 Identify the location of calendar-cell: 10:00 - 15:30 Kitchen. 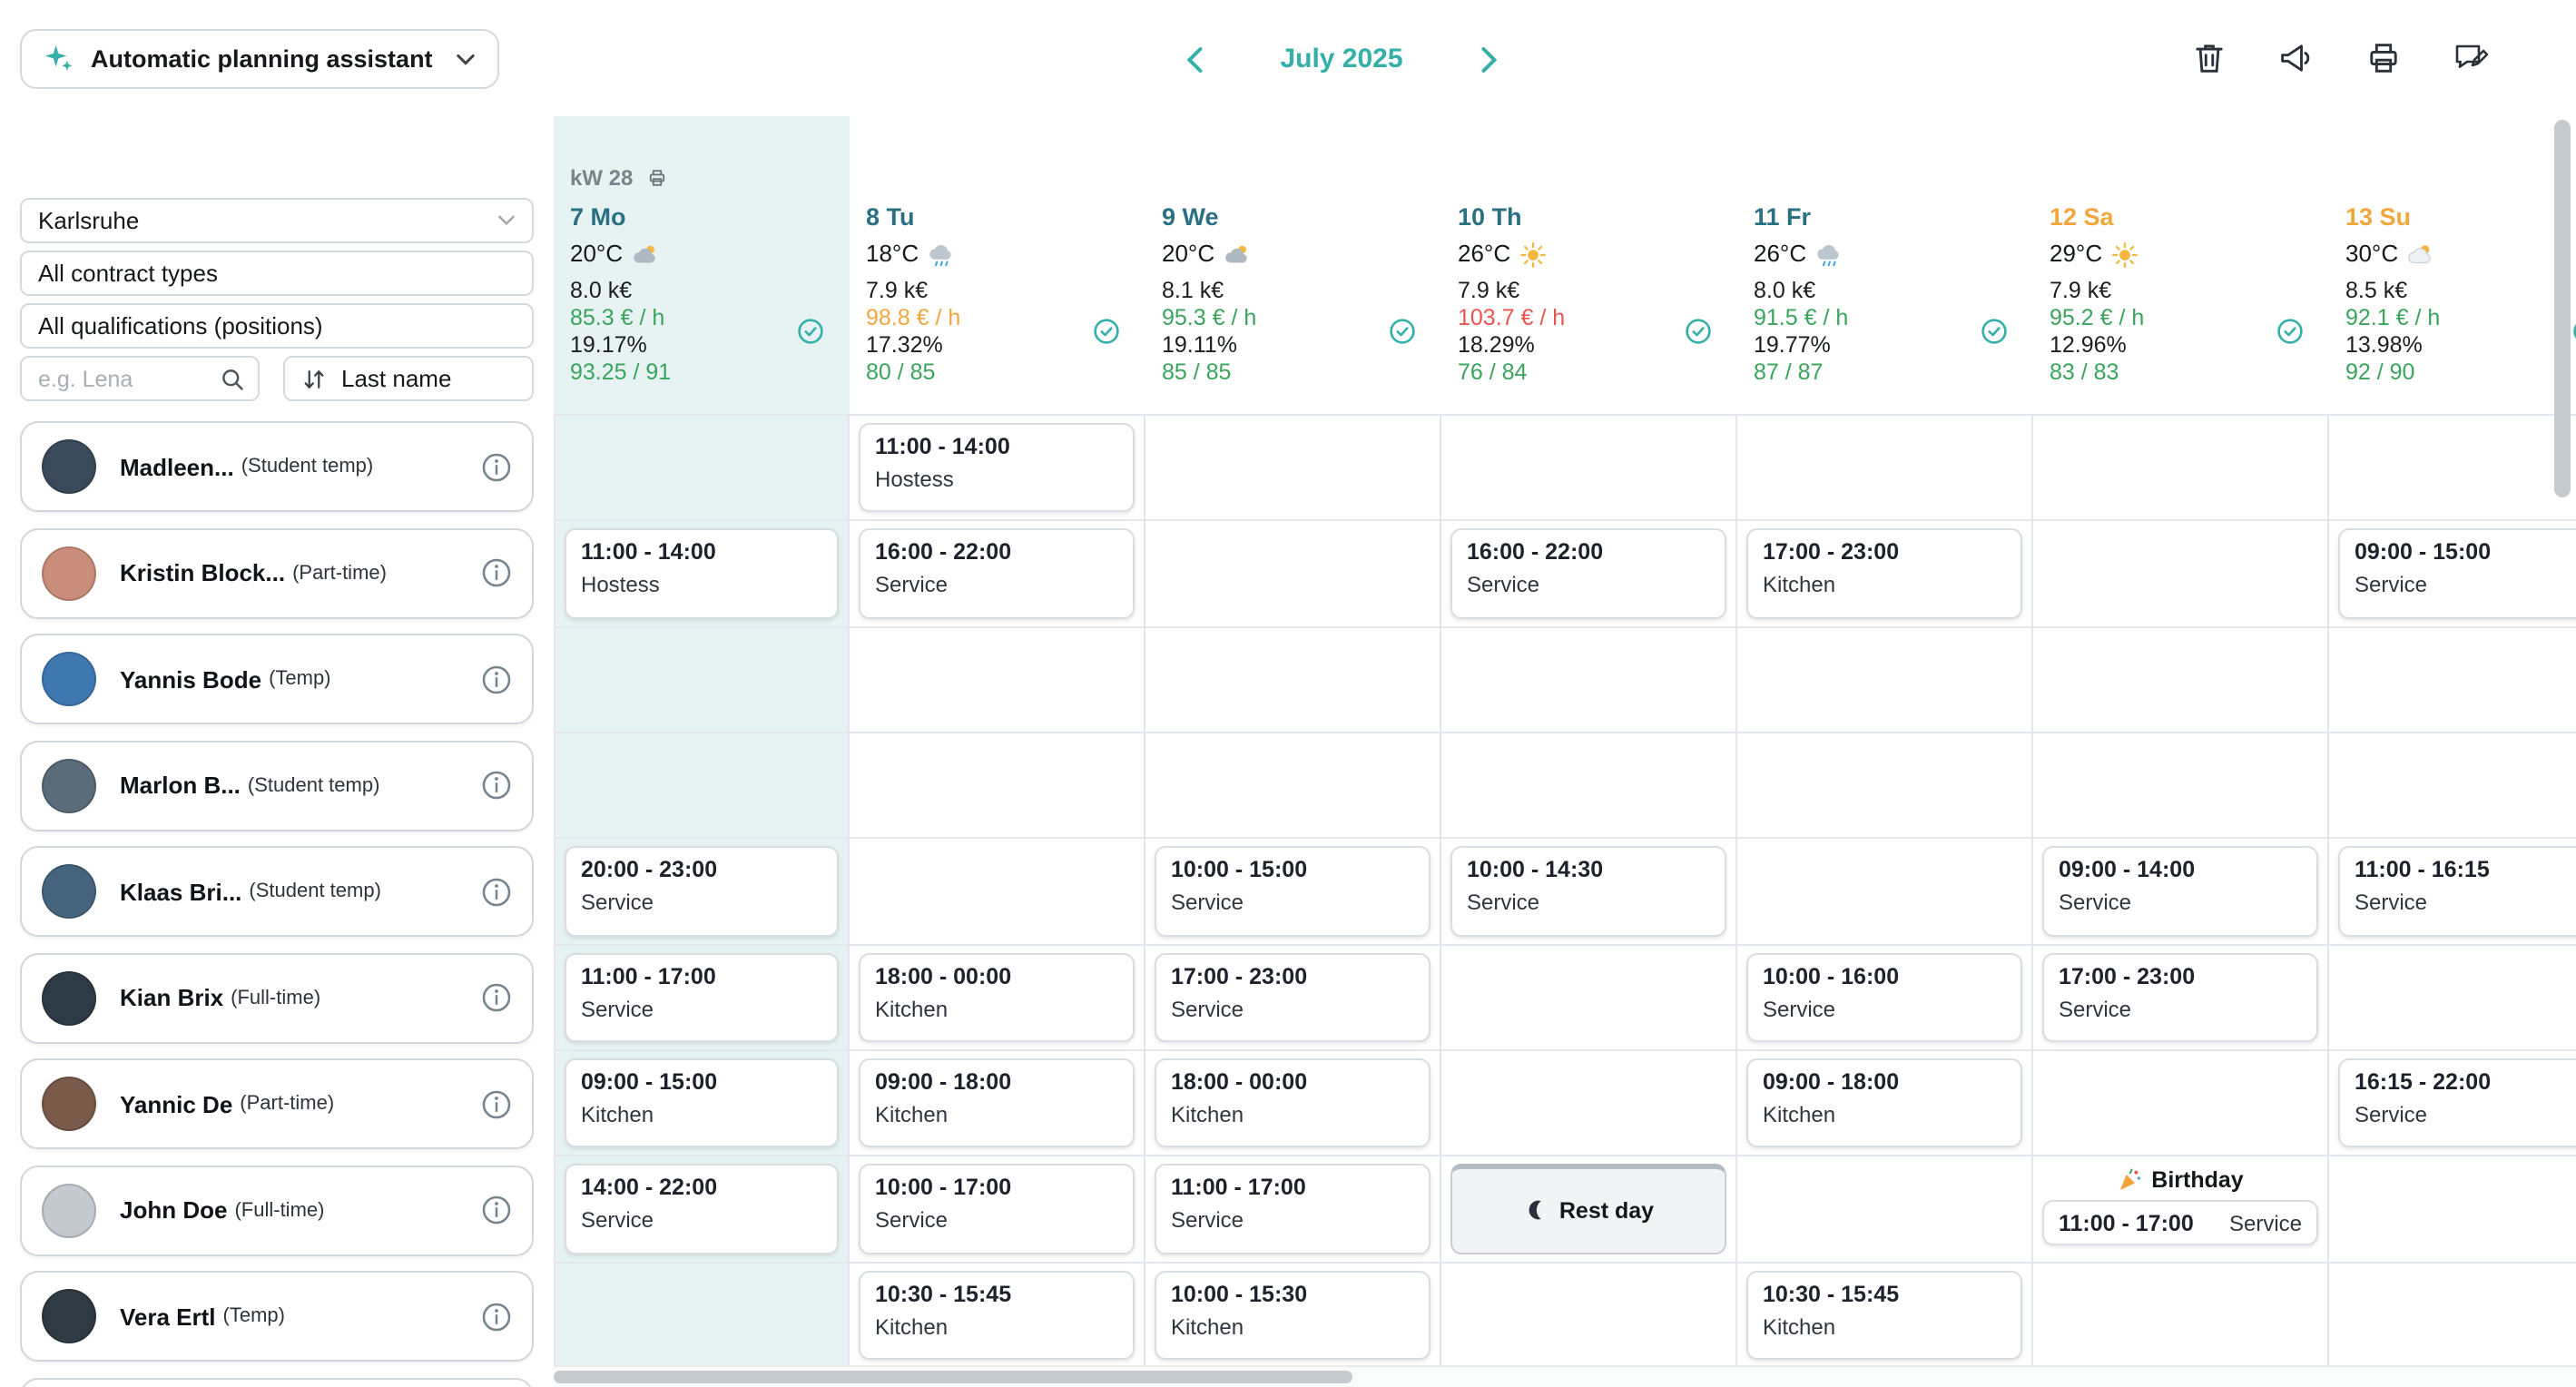
(1293, 1316).